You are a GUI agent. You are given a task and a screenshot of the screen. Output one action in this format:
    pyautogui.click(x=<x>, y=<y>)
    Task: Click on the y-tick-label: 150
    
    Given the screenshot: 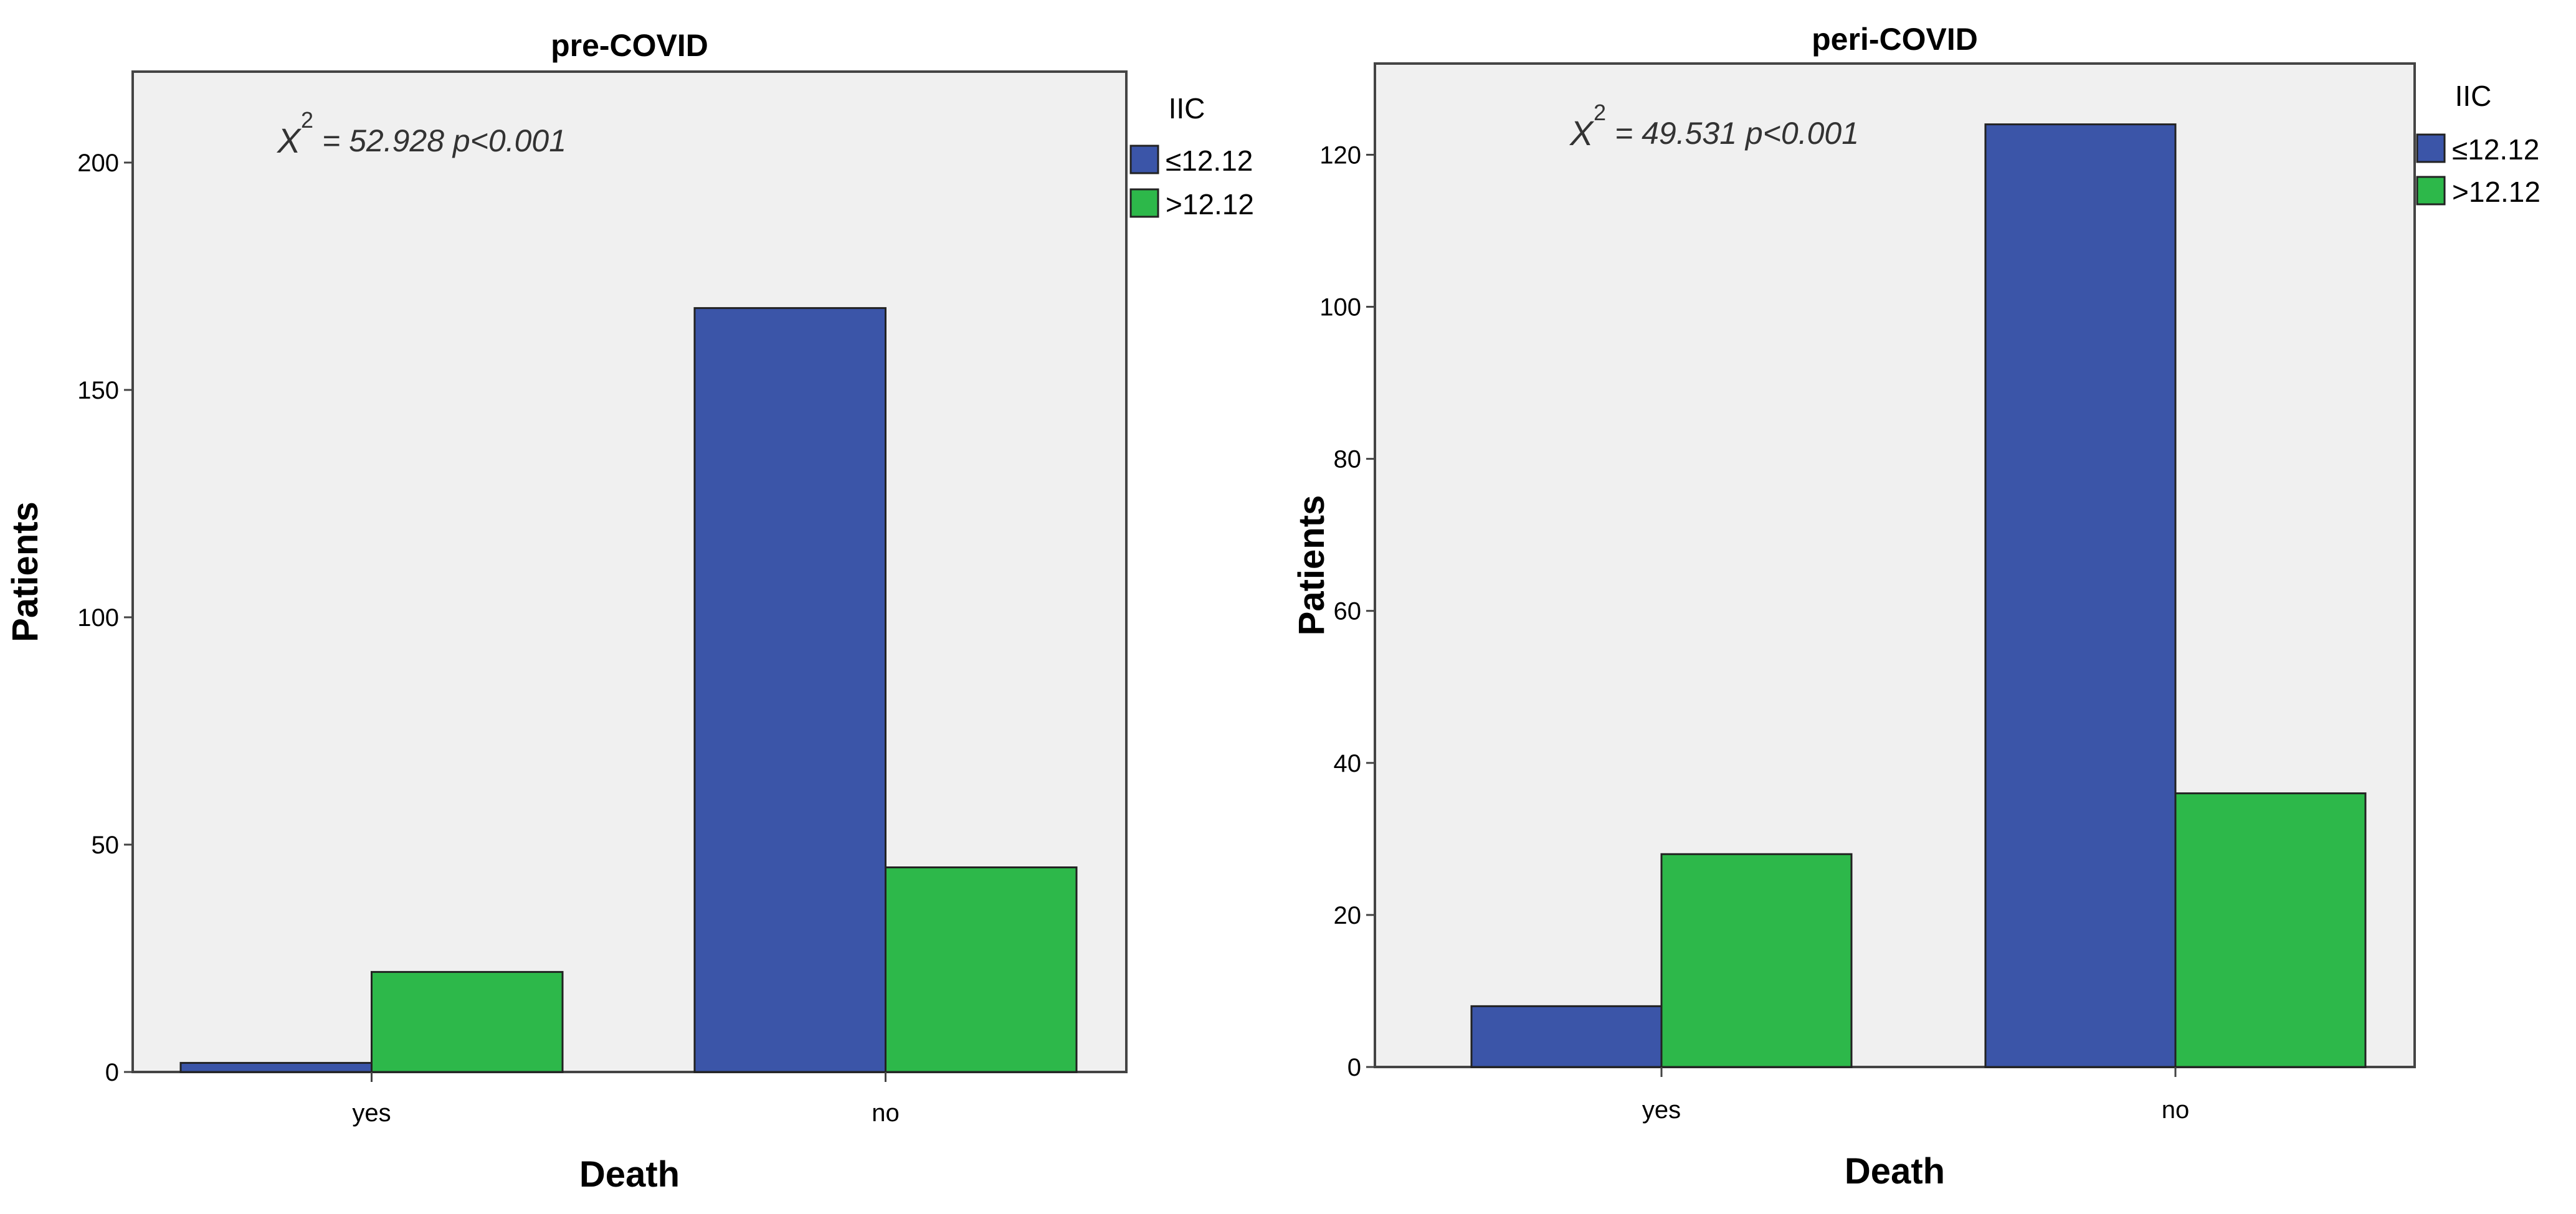 What is the action you would take?
    pyautogui.click(x=98, y=391)
    